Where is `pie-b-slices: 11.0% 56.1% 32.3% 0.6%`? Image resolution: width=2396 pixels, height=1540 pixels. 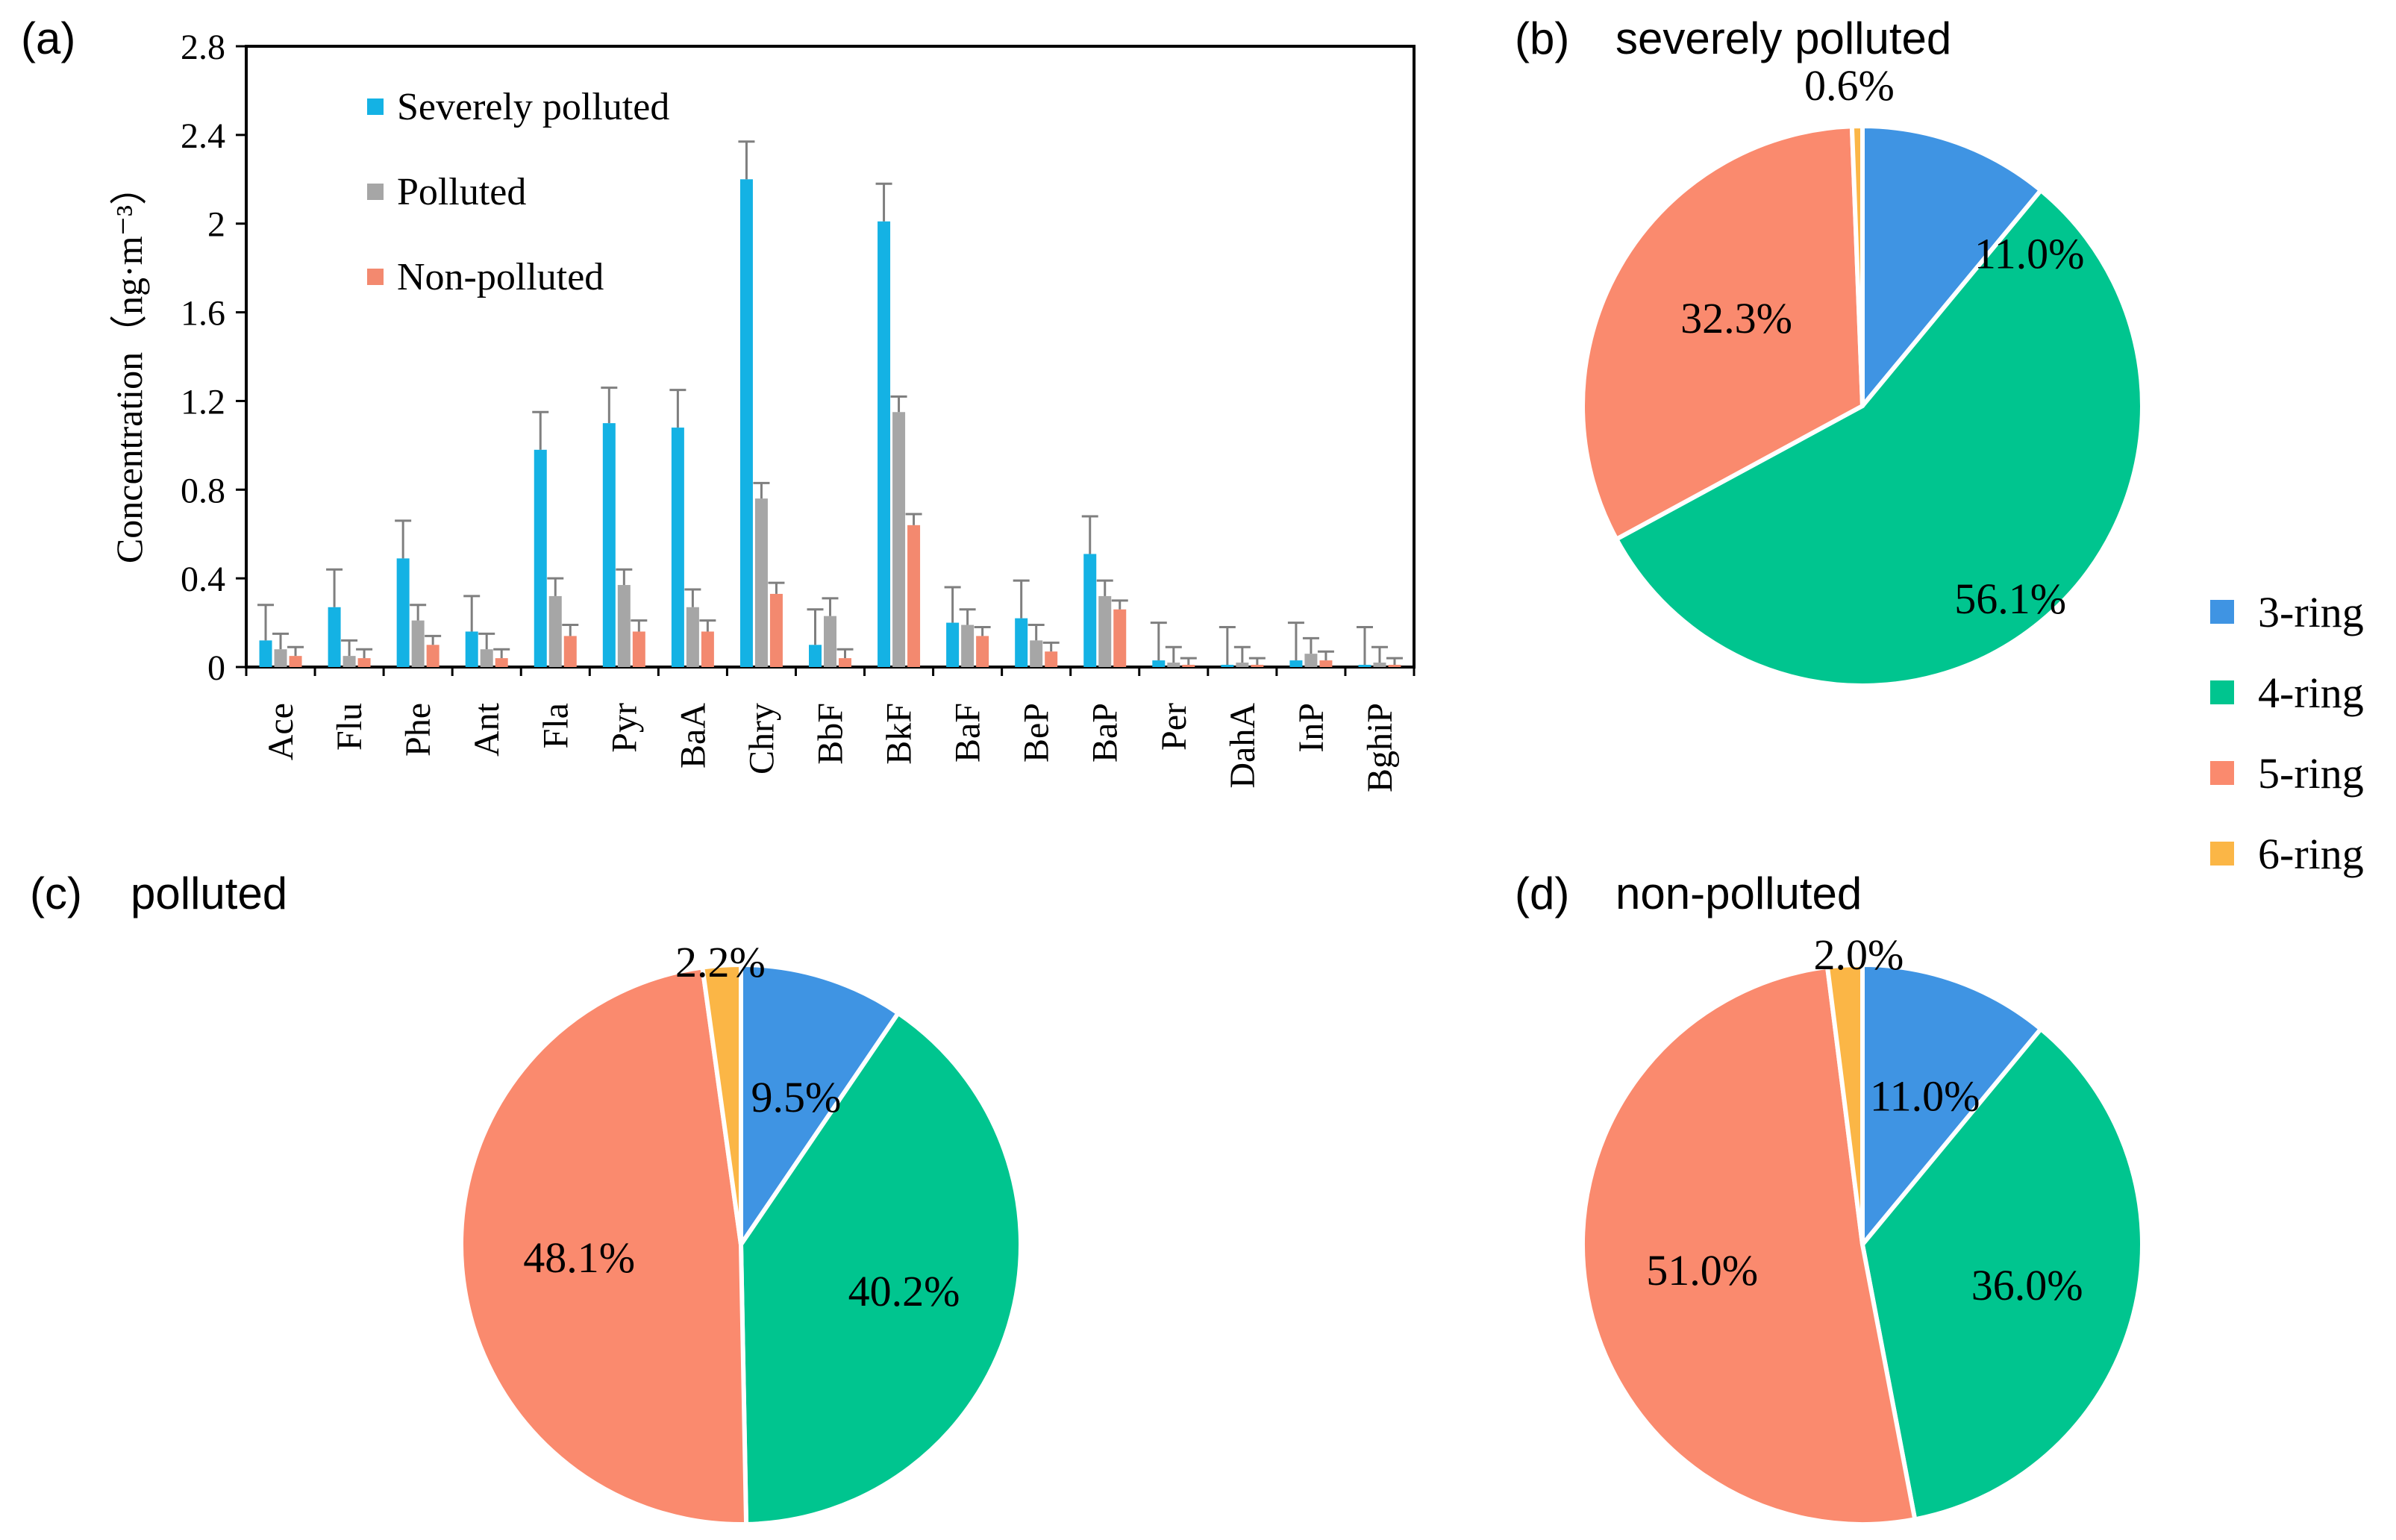 pie-b-slices: 11.0% 56.1% 32.3% 0.6% is located at coordinates (1863, 375).